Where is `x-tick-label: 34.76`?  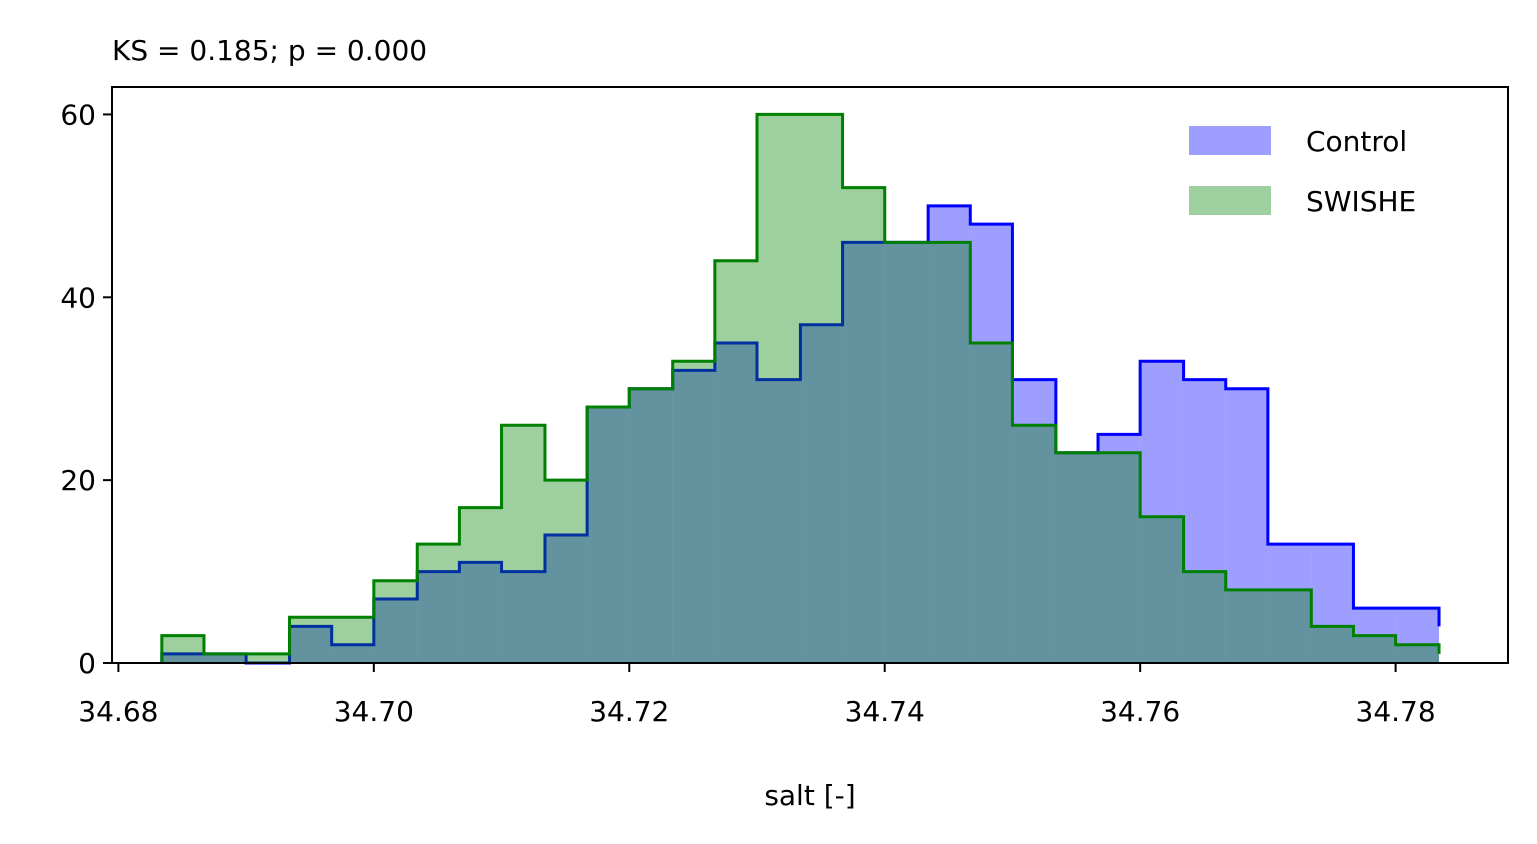
x-tick-label: 34.76 is located at coordinates (1140, 711).